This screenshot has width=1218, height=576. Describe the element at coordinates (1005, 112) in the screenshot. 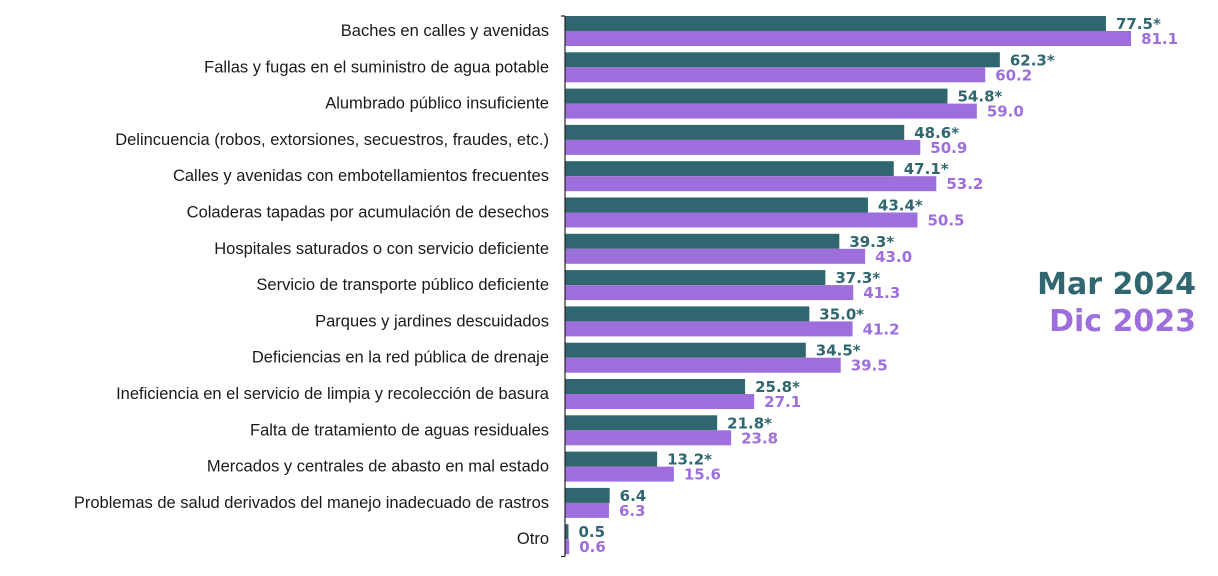

I see `data-label: 59.0` at that location.